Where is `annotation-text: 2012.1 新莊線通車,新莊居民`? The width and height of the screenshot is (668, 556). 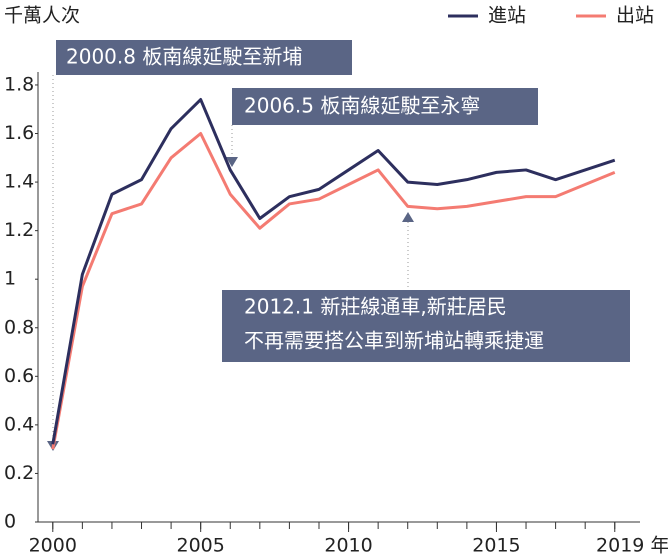
annotation-text: 2012.1 新莊線通車,新莊居民 is located at coordinates (375, 307).